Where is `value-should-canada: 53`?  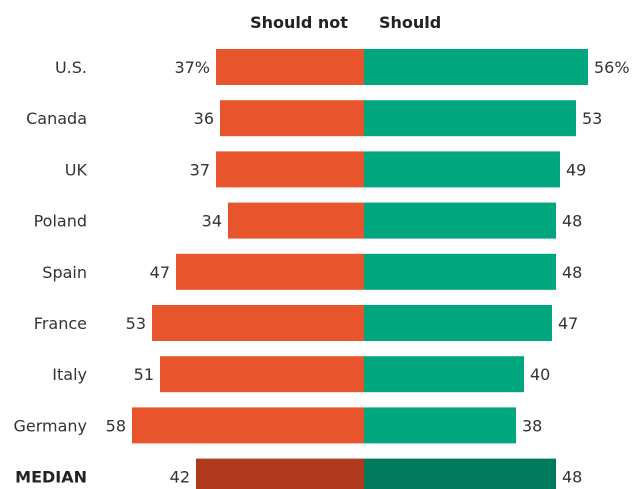
value-should-canada: 53 is located at coordinates (592, 118).